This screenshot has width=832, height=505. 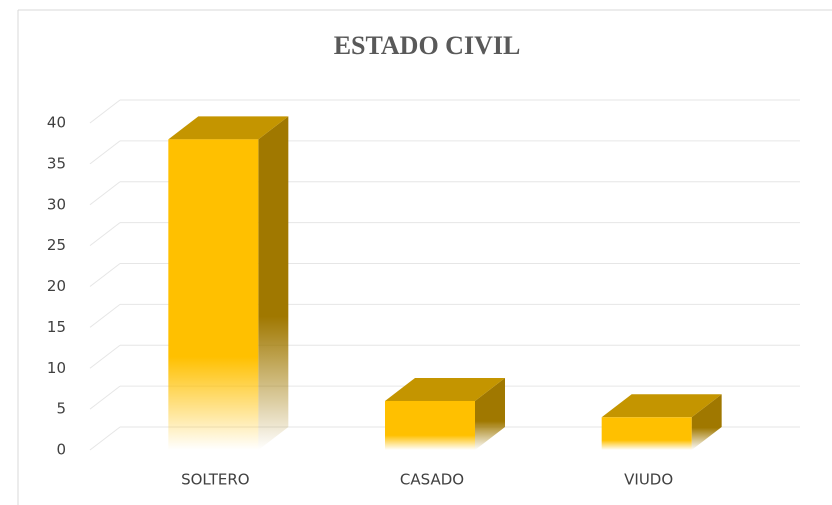 What do you see at coordinates (61, 409) in the screenshot?
I see `y-tick-label: 5` at bounding box center [61, 409].